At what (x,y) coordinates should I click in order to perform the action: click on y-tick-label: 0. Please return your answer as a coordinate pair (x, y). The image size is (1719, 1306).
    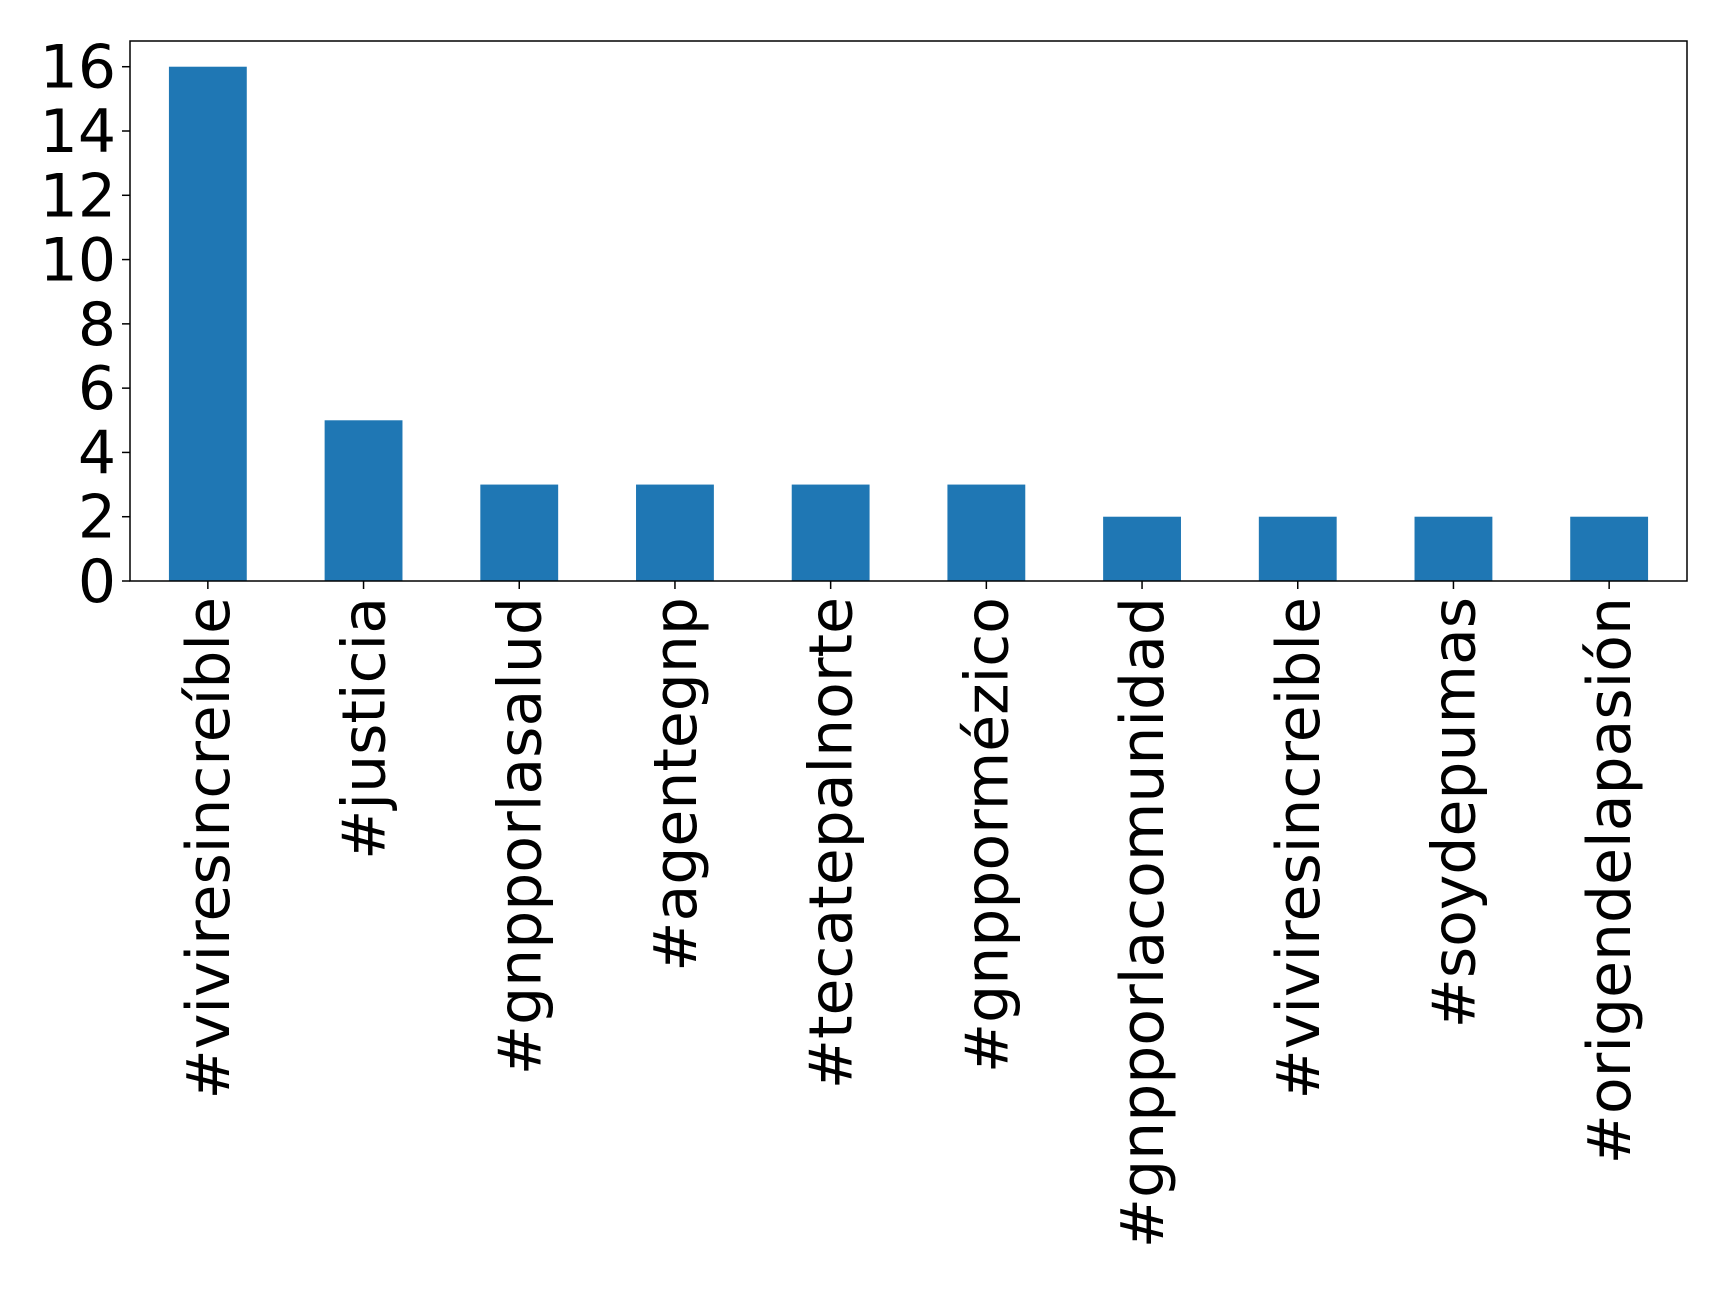
    Looking at the image, I should click on (97, 582).